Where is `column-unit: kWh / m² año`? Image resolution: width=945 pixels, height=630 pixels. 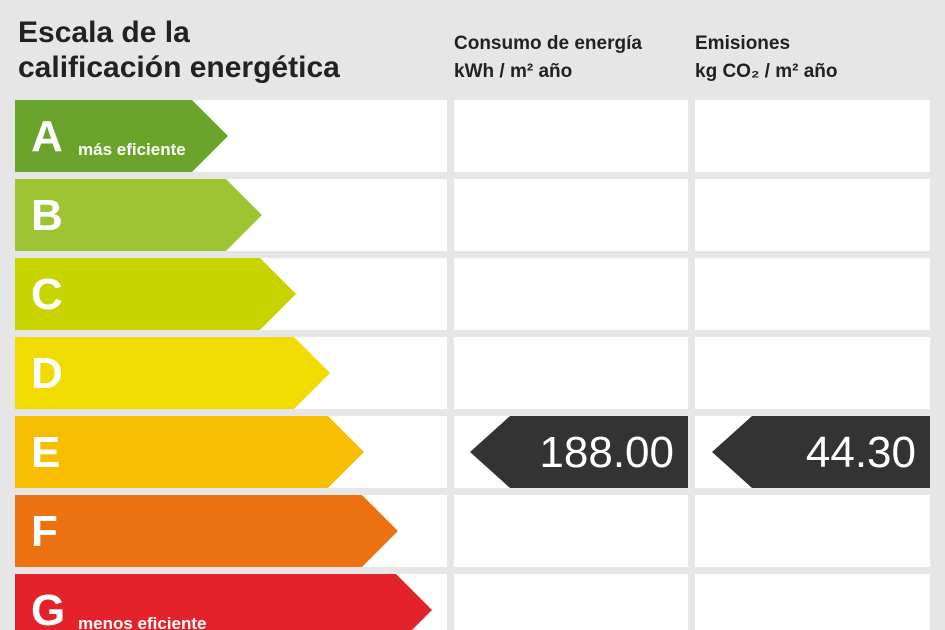 column-unit: kWh / m² año is located at coordinates (513, 71).